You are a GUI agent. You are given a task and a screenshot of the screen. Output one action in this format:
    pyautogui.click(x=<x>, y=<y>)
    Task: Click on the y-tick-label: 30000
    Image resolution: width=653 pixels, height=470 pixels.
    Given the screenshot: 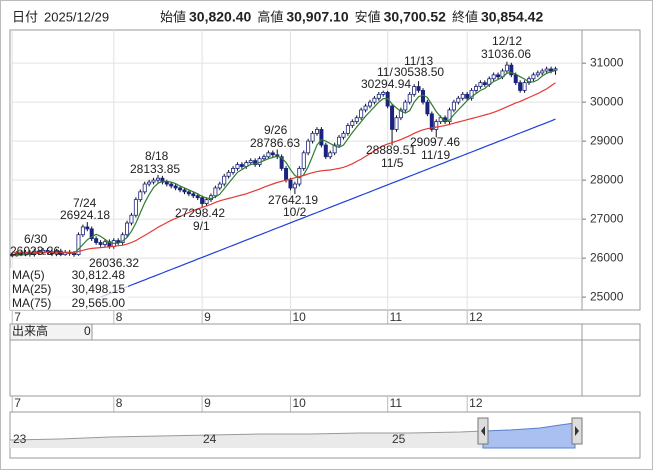 What is the action you would take?
    pyautogui.click(x=607, y=101)
    